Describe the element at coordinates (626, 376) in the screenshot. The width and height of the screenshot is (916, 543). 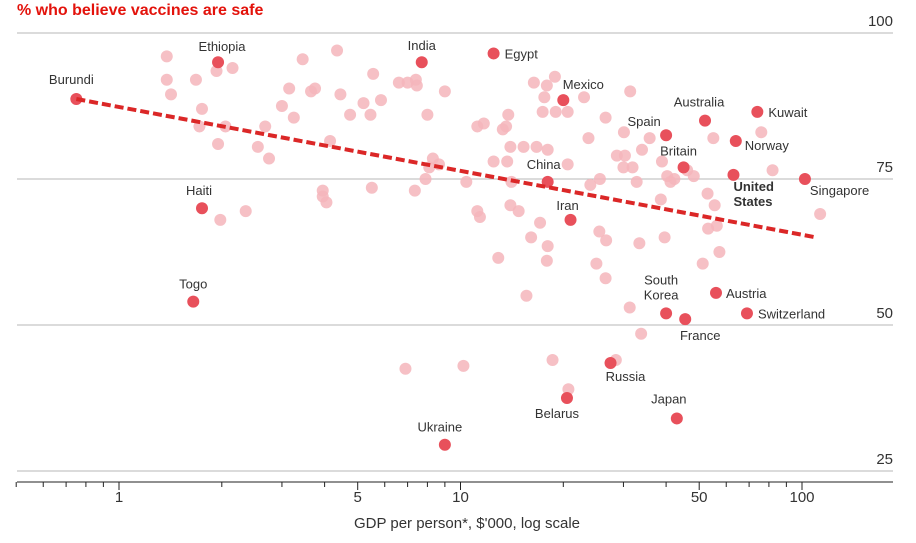
I see `label-russia: Russia` at that location.